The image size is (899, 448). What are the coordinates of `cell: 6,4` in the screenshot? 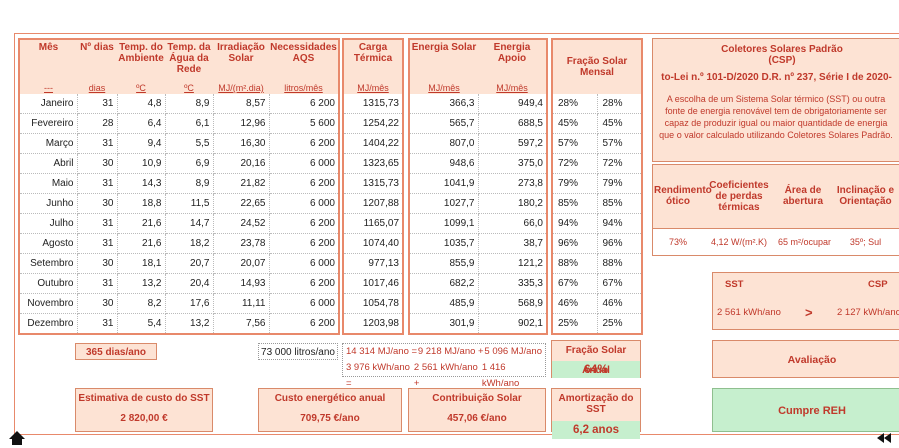 It's located at (141, 123).